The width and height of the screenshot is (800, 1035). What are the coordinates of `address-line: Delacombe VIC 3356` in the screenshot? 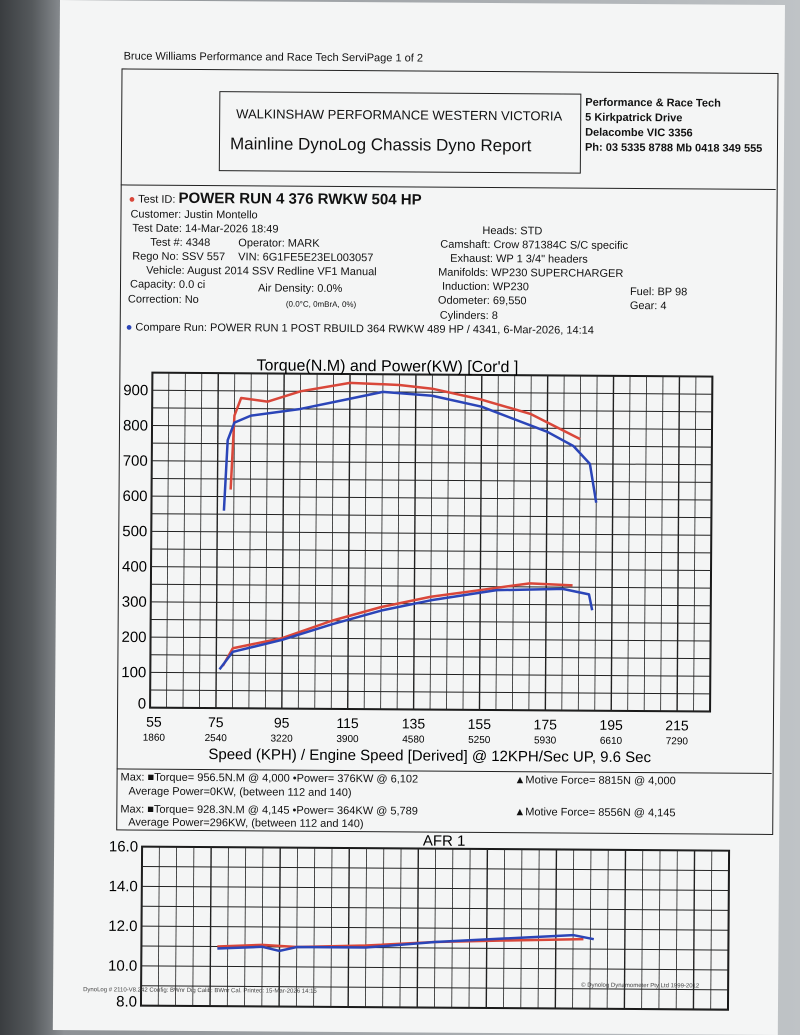 It's located at (639, 133).